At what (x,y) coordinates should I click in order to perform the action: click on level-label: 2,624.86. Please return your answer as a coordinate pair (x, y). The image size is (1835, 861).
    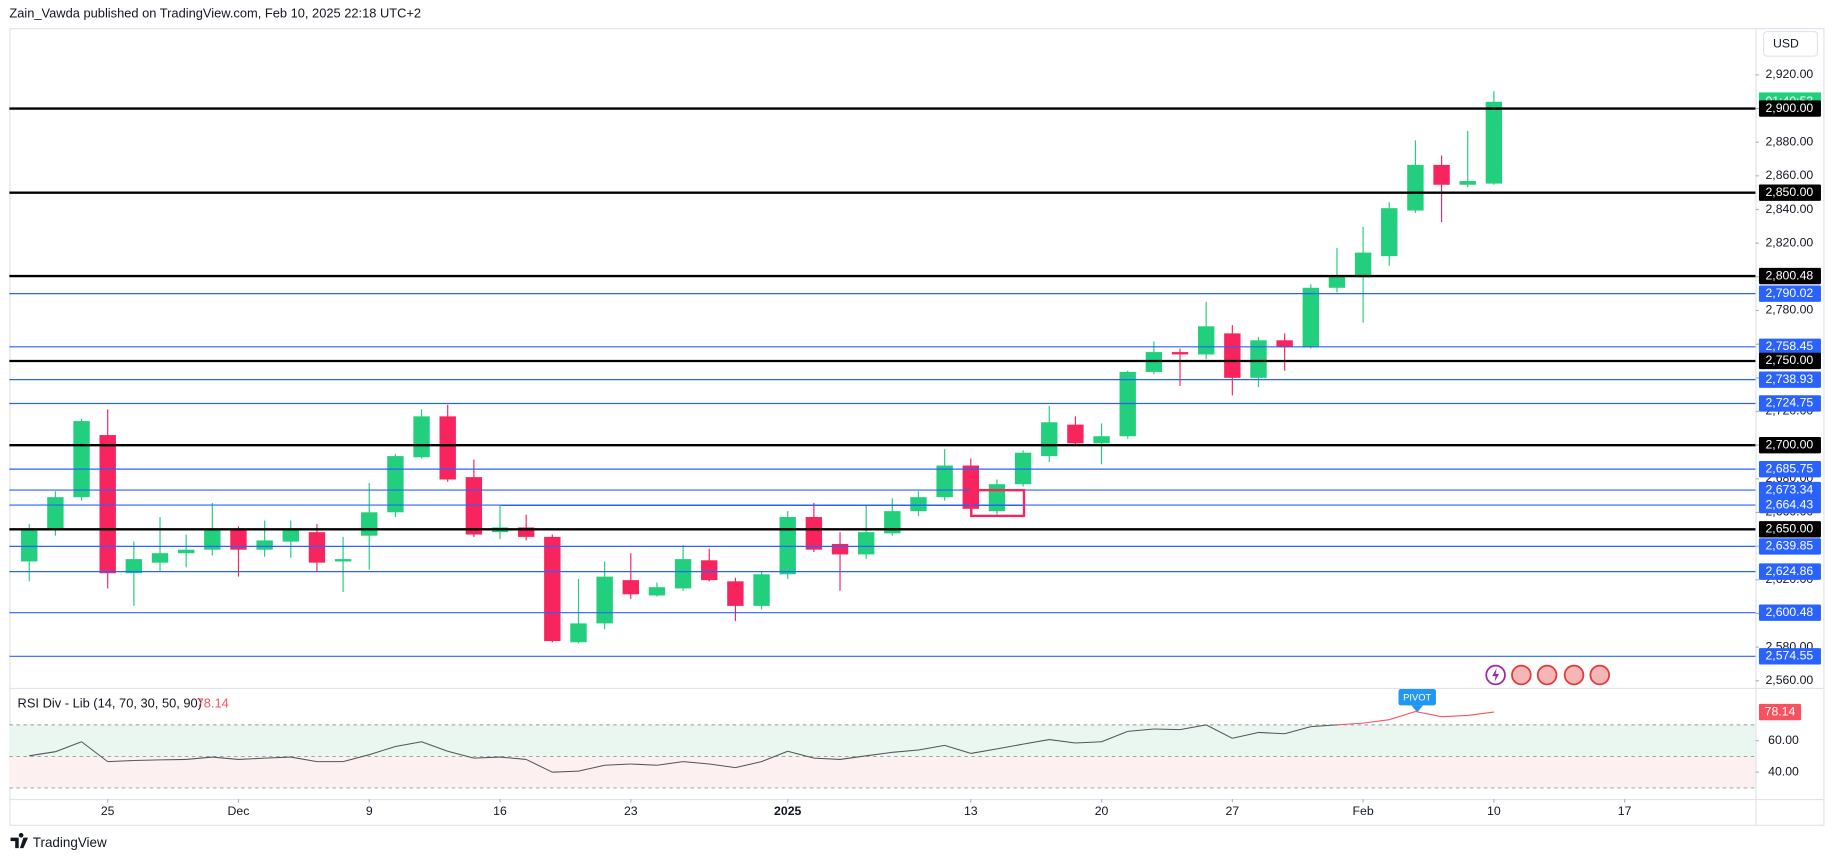
    Looking at the image, I should click on (1789, 571).